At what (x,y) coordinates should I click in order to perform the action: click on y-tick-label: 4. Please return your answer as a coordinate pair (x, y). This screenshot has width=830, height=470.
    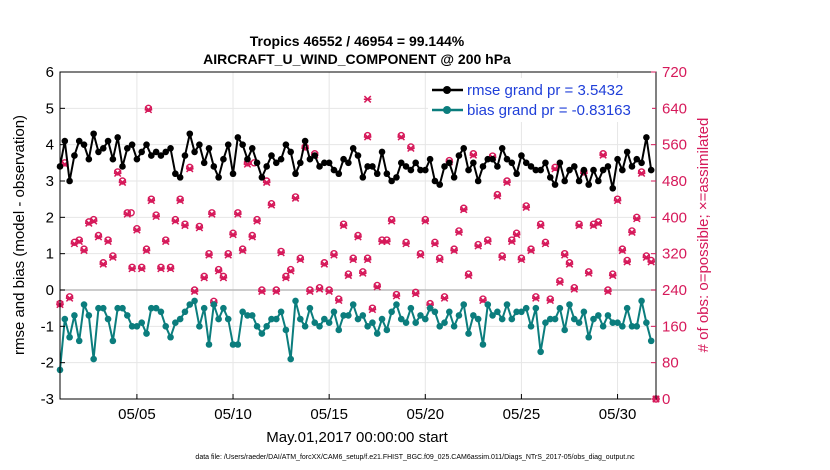
    Looking at the image, I should click on (50, 145).